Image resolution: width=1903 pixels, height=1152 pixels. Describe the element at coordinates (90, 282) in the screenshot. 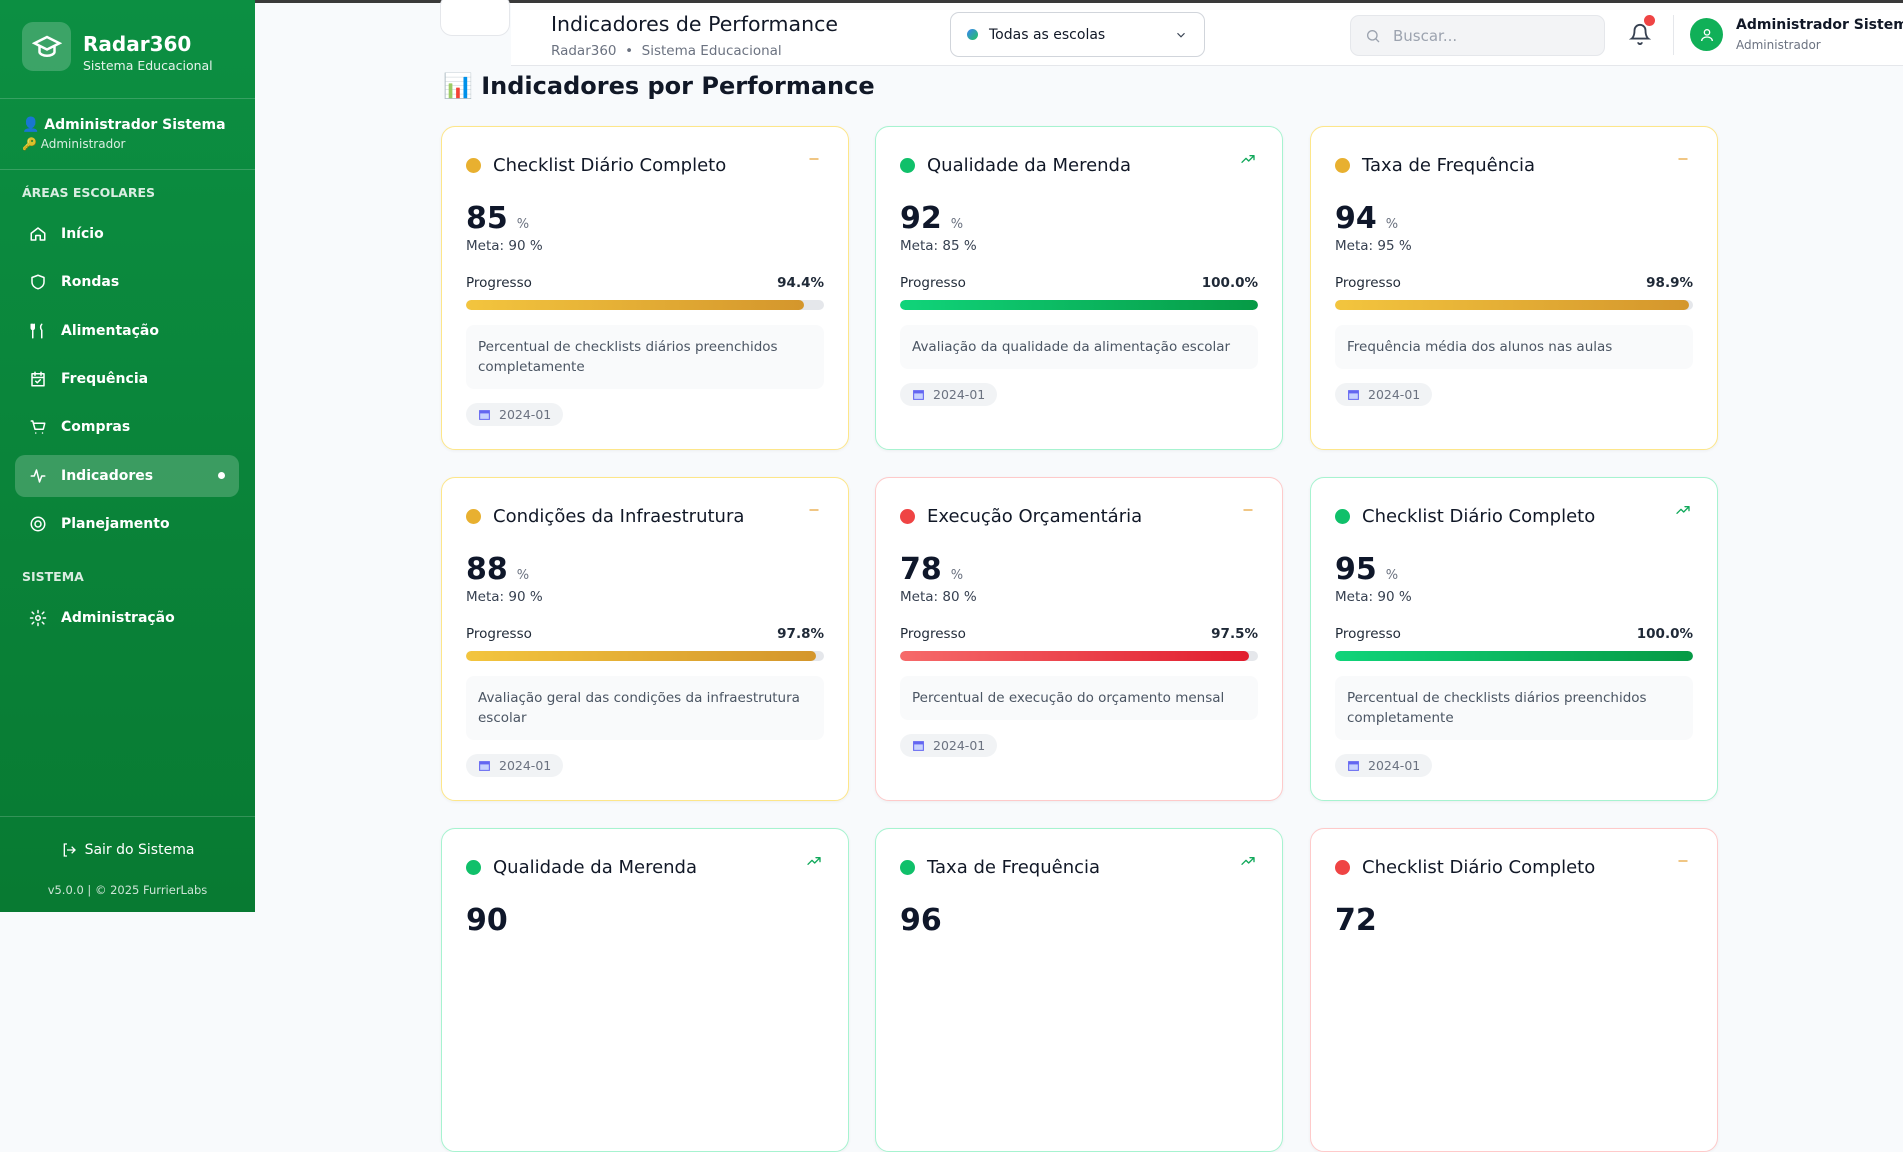

I see `nav-label: Rondas` at that location.